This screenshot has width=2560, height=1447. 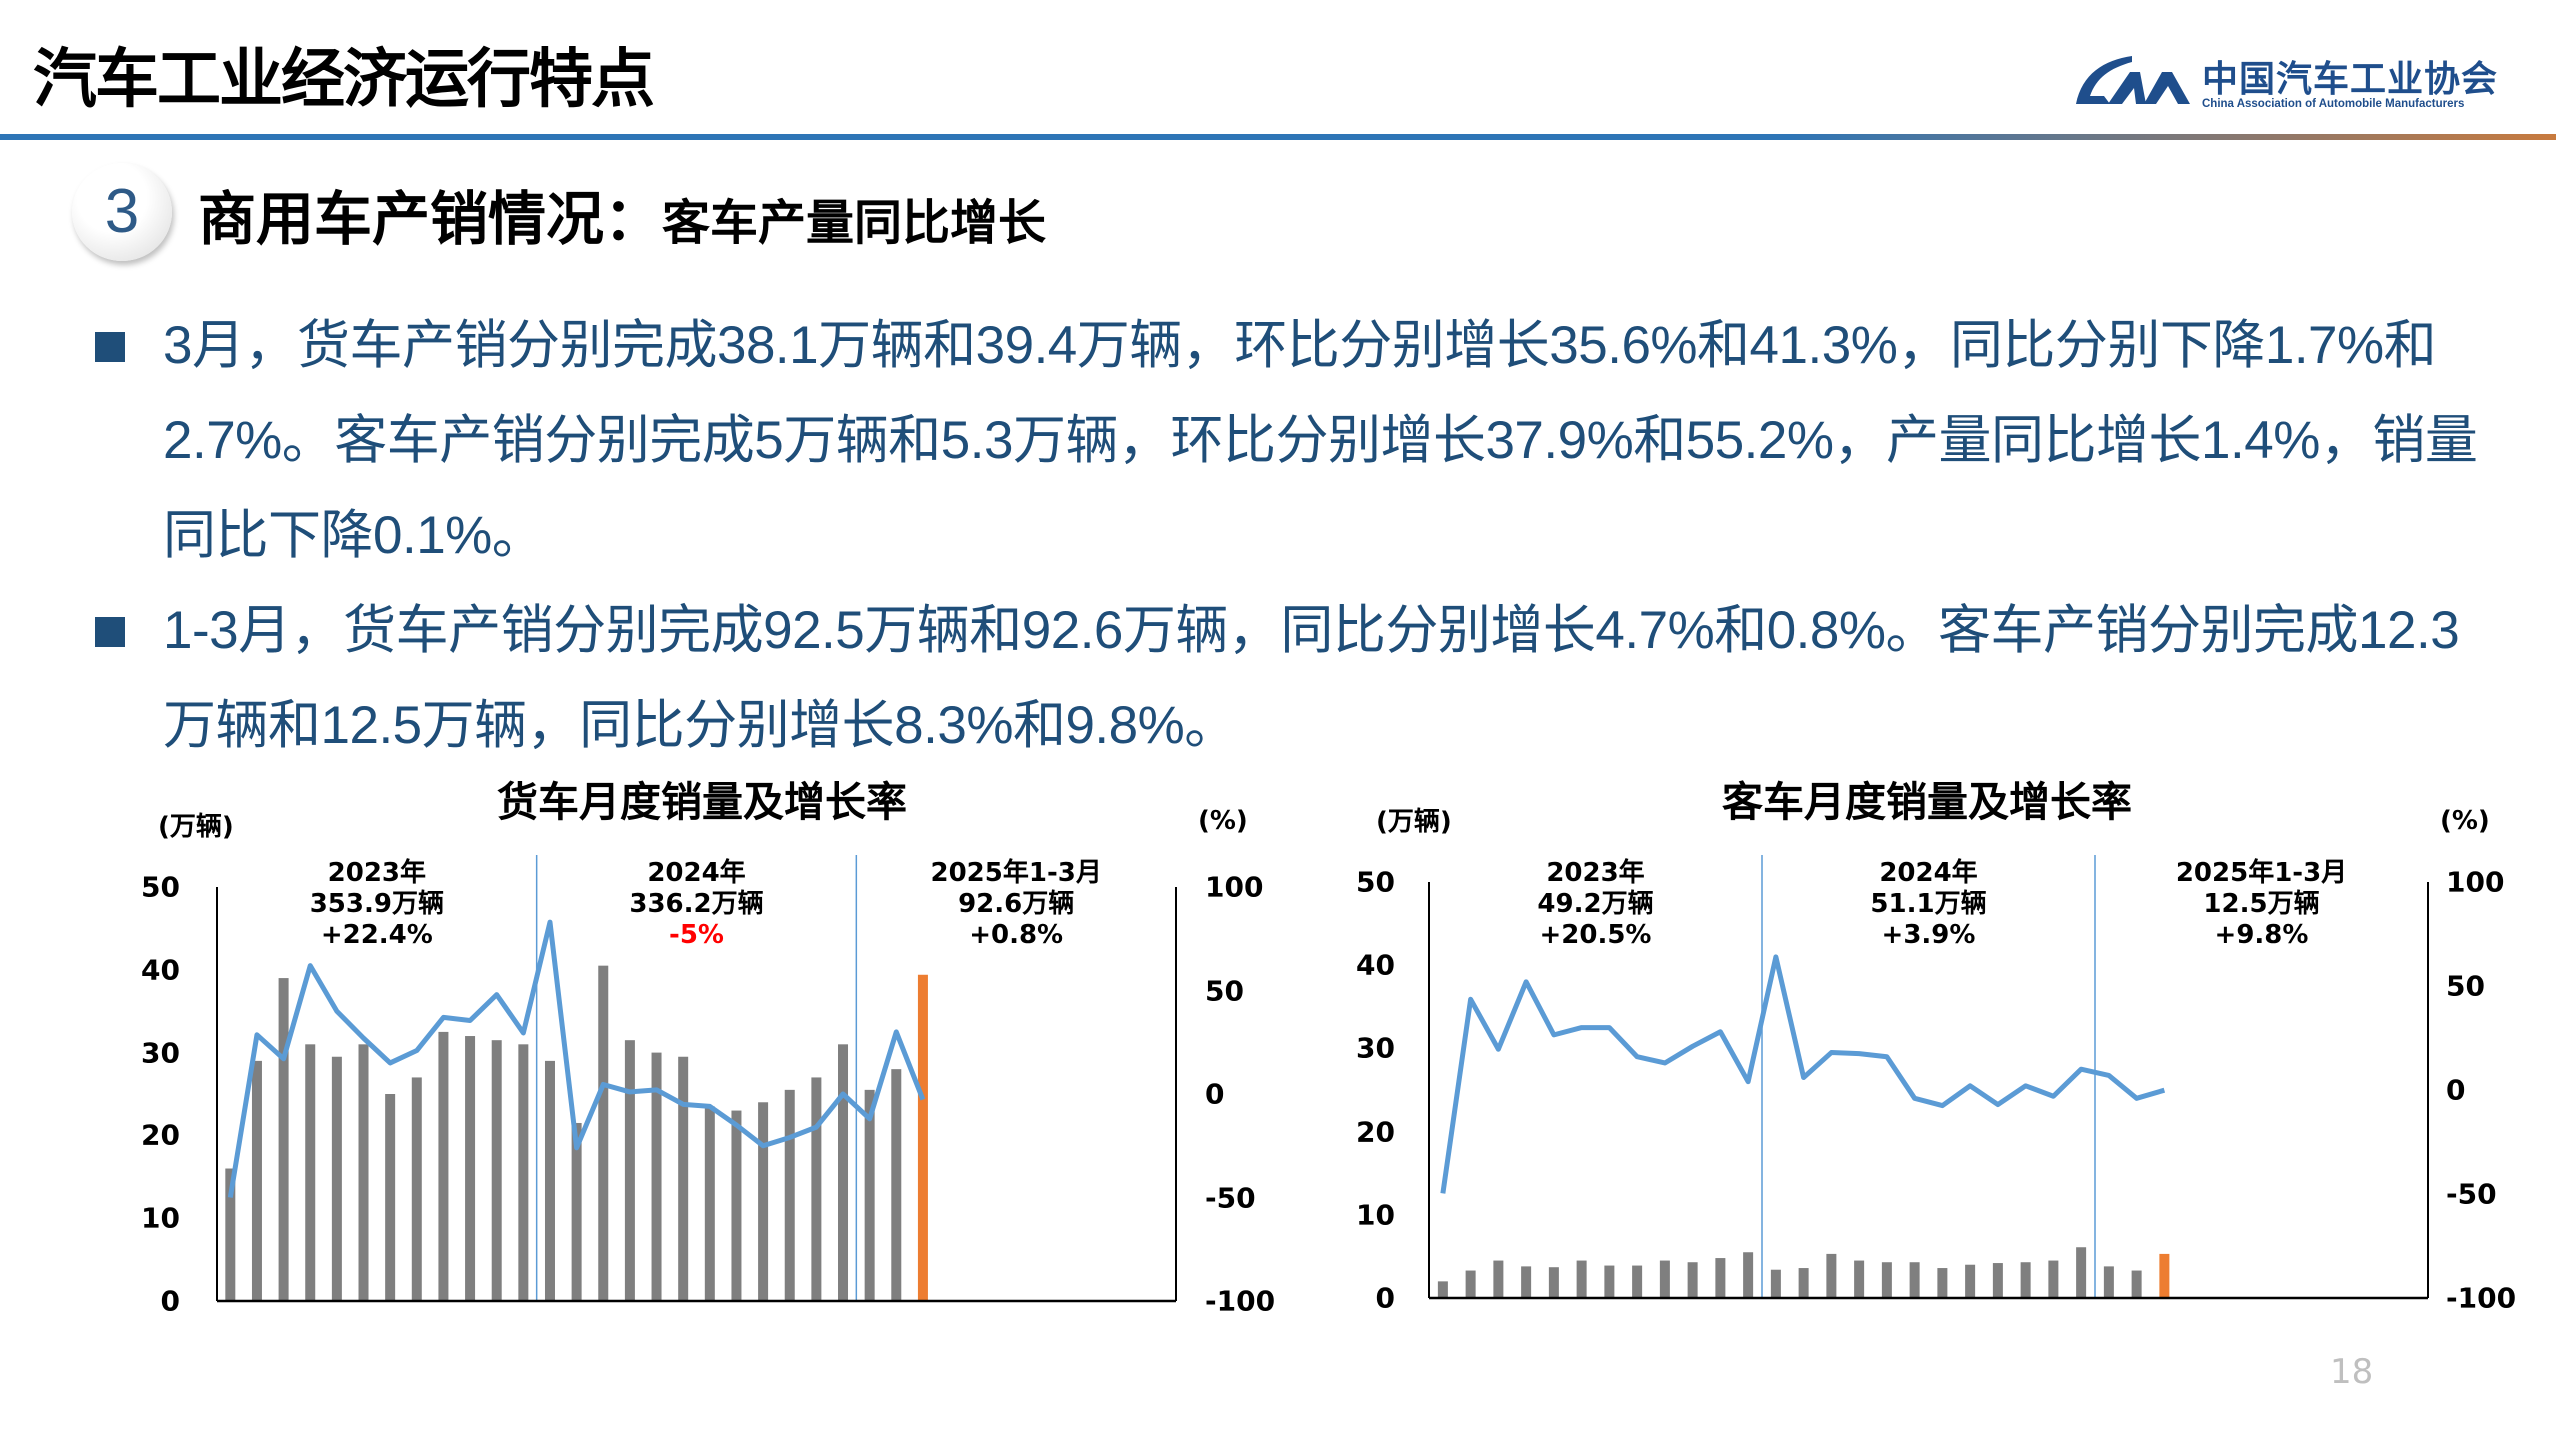 What do you see at coordinates (377, 935) in the screenshot?
I see `annotation-change: +22.4%` at bounding box center [377, 935].